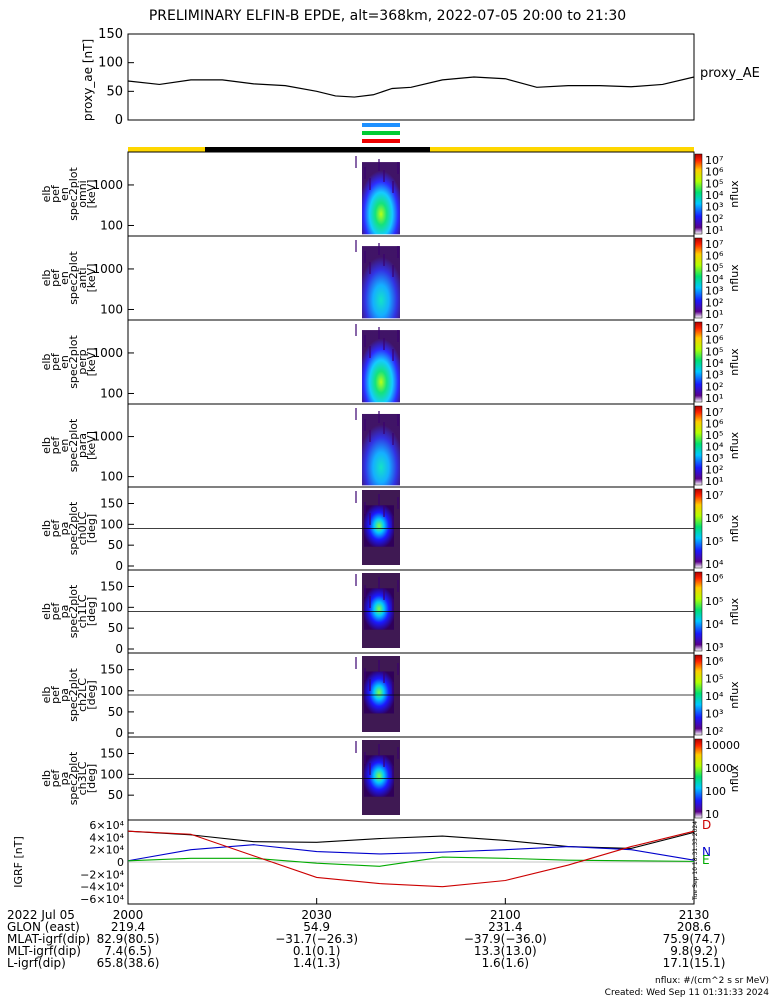  I want to click on igrf-ytick: −2×10⁴, so click(102, 874).